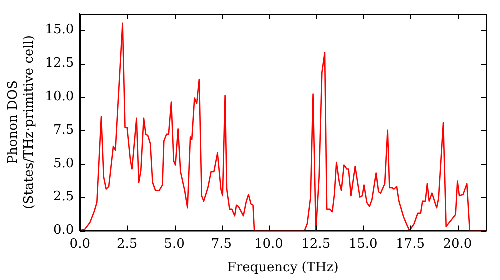 The height and width of the screenshot is (280, 500). What do you see at coordinates (63, 197) in the screenshot?
I see `y-tick-label: 2.5` at bounding box center [63, 197].